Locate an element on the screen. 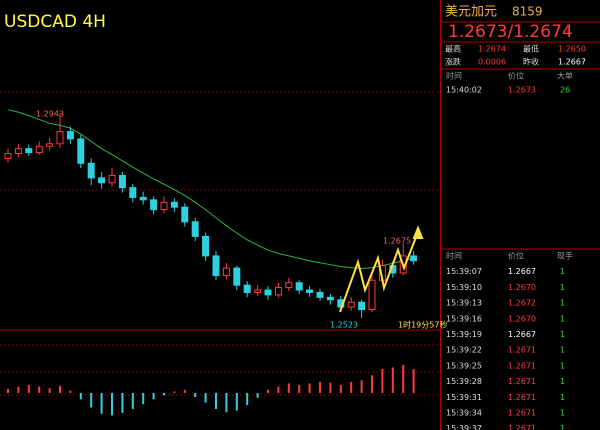 The width and height of the screenshot is (600, 430). last-high-label: 1.2675 is located at coordinates (397, 241).